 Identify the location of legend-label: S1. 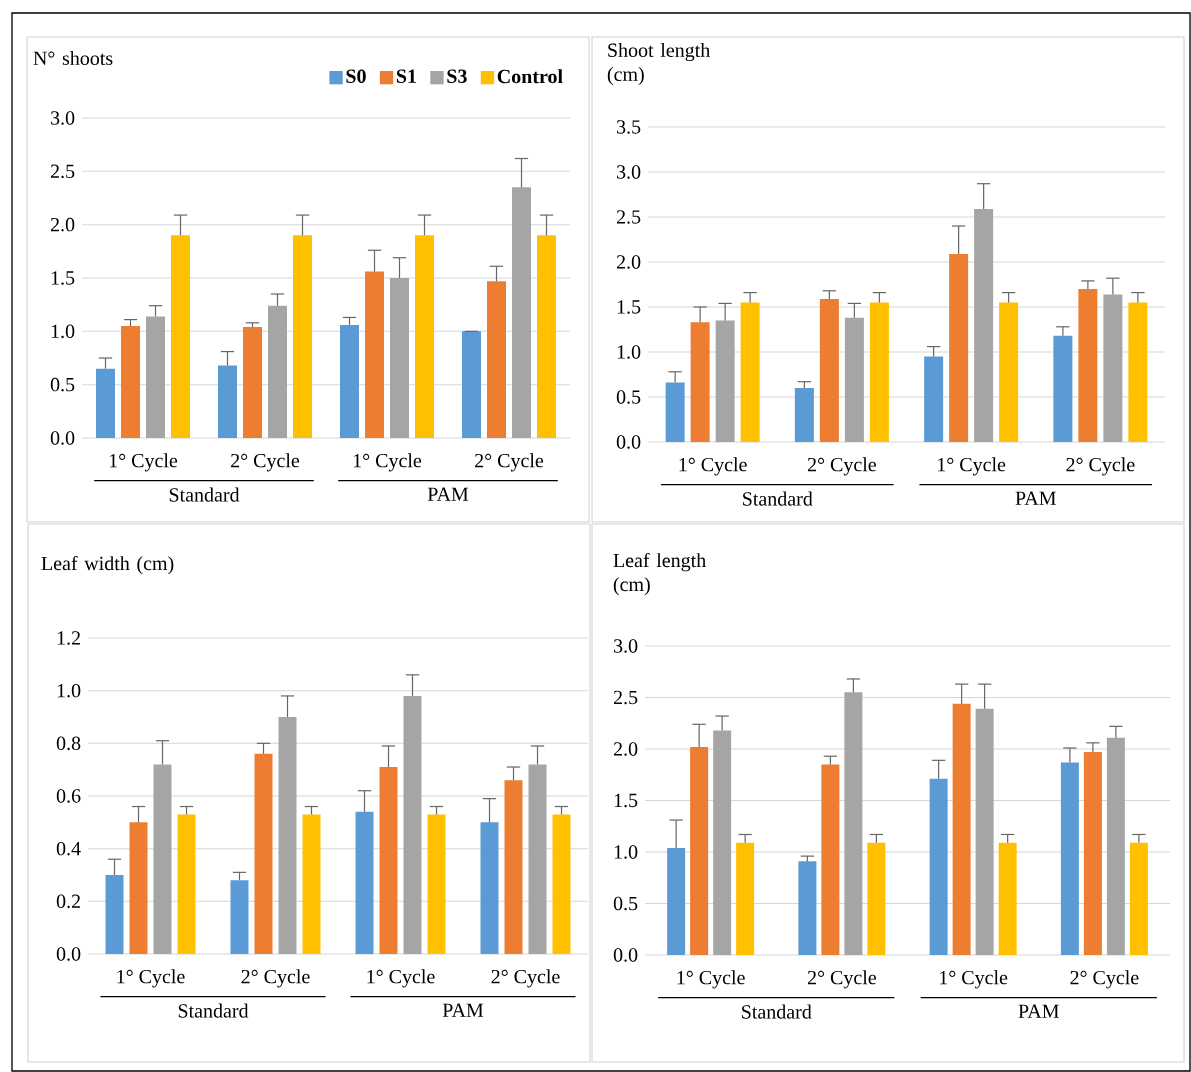
(406, 76).